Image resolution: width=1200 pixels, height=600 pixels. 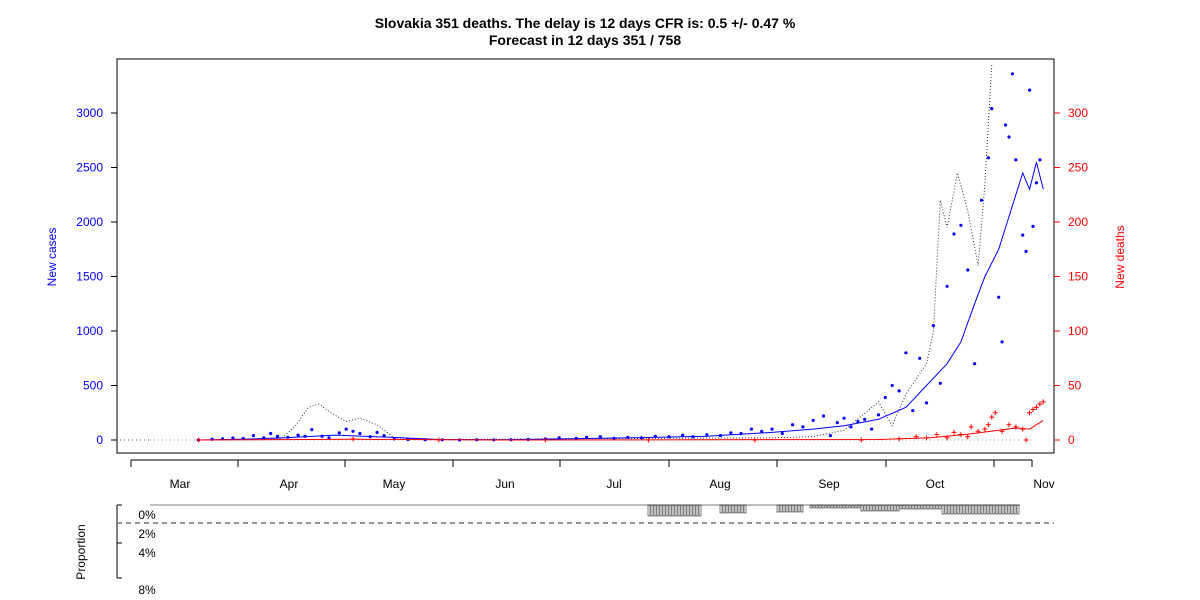 I want to click on y-axis-label-cases: New cases, so click(x=52, y=257).